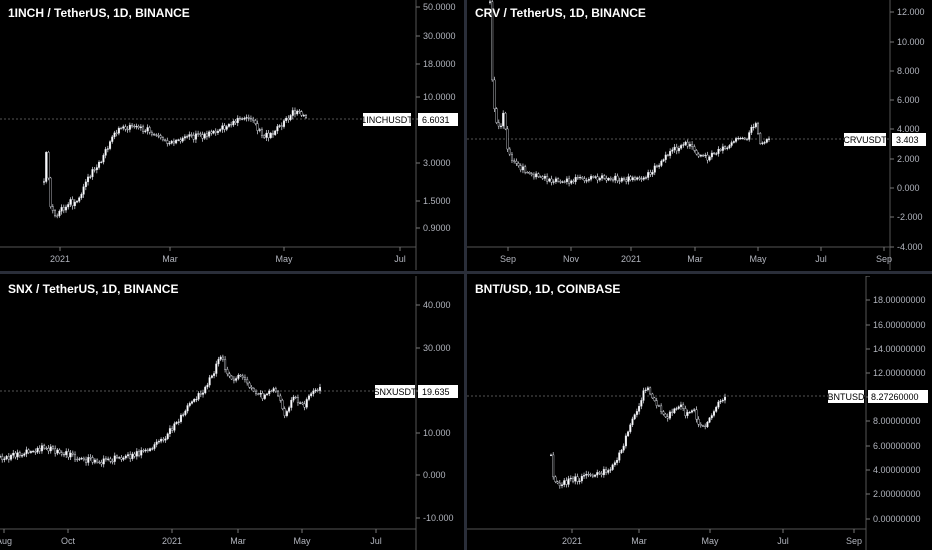 The width and height of the screenshot is (932, 550). I want to click on y-tick-label: 14.00000000, so click(899, 349).